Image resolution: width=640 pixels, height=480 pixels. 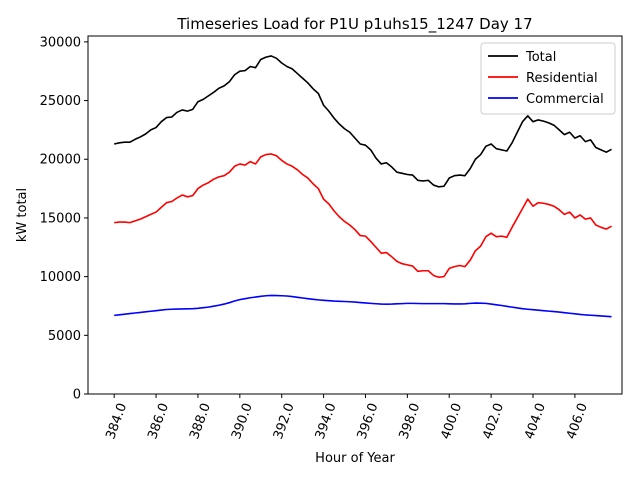 What do you see at coordinates (60, 101) in the screenshot?
I see `y-tick-label: 25000` at bounding box center [60, 101].